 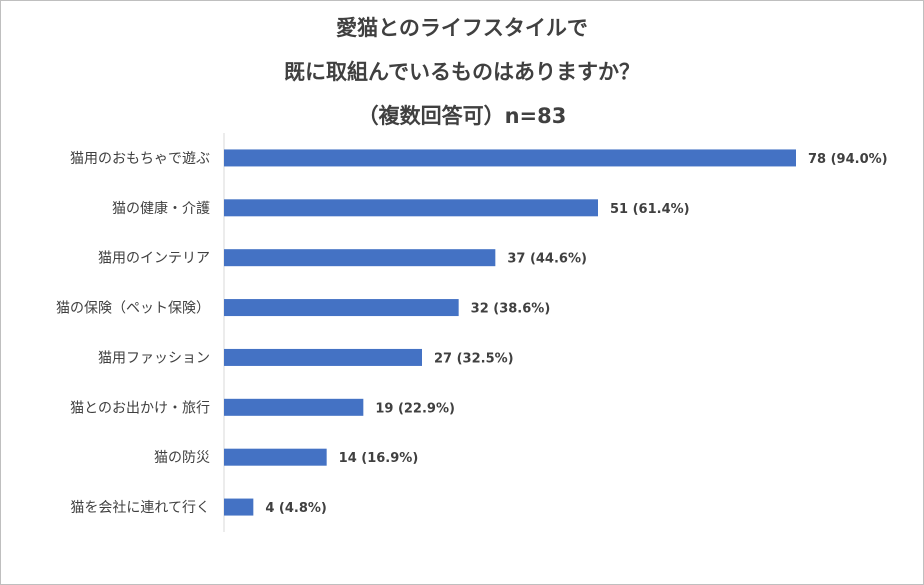 What do you see at coordinates (154, 358) in the screenshot?
I see `category-label: 猫用ファッション` at bounding box center [154, 358].